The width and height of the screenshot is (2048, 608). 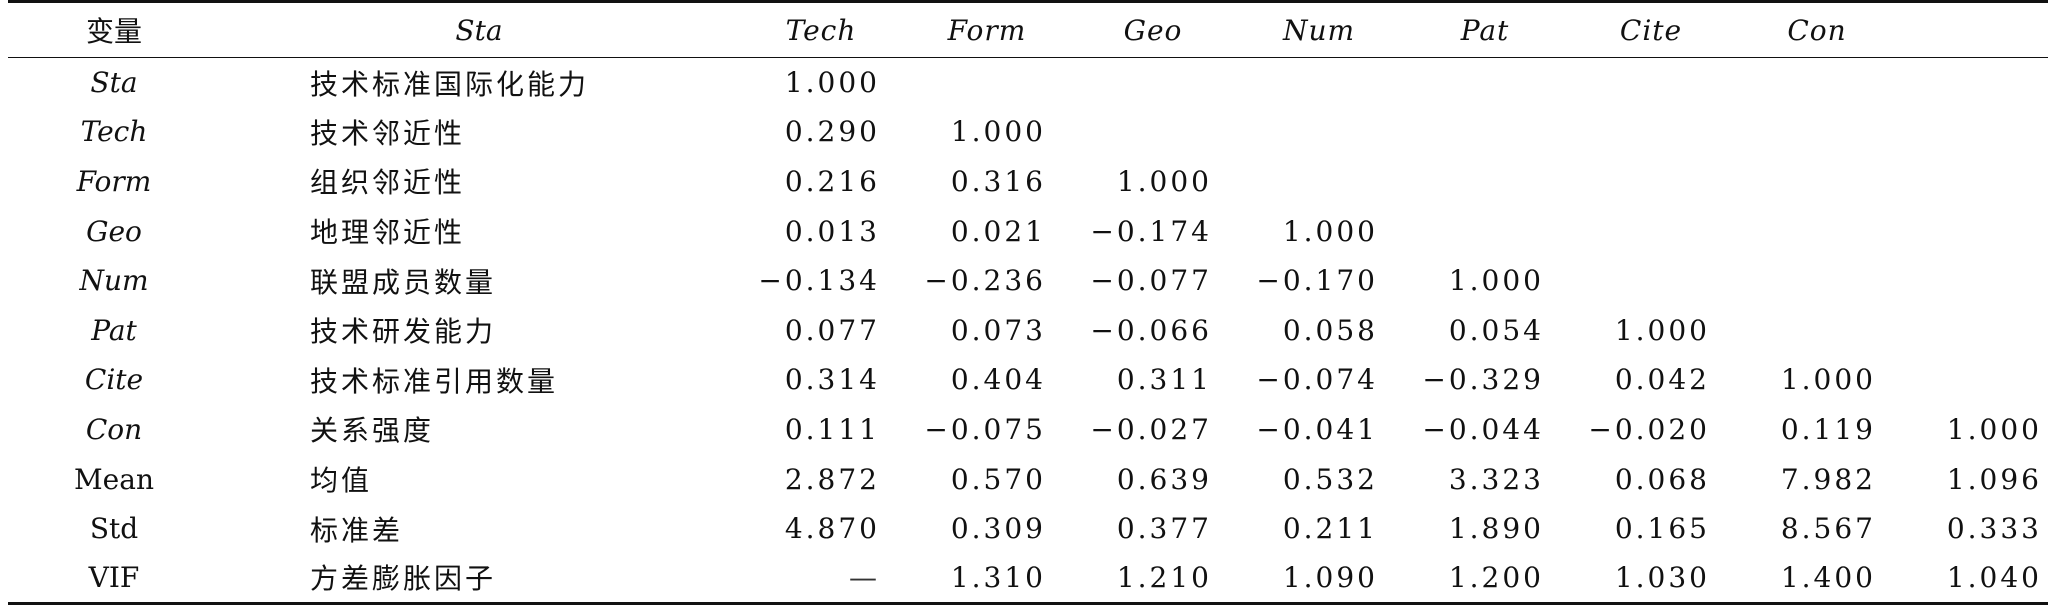 What do you see at coordinates (1153, 380) in the screenshot?
I see `table-cell: 0.311` at bounding box center [1153, 380].